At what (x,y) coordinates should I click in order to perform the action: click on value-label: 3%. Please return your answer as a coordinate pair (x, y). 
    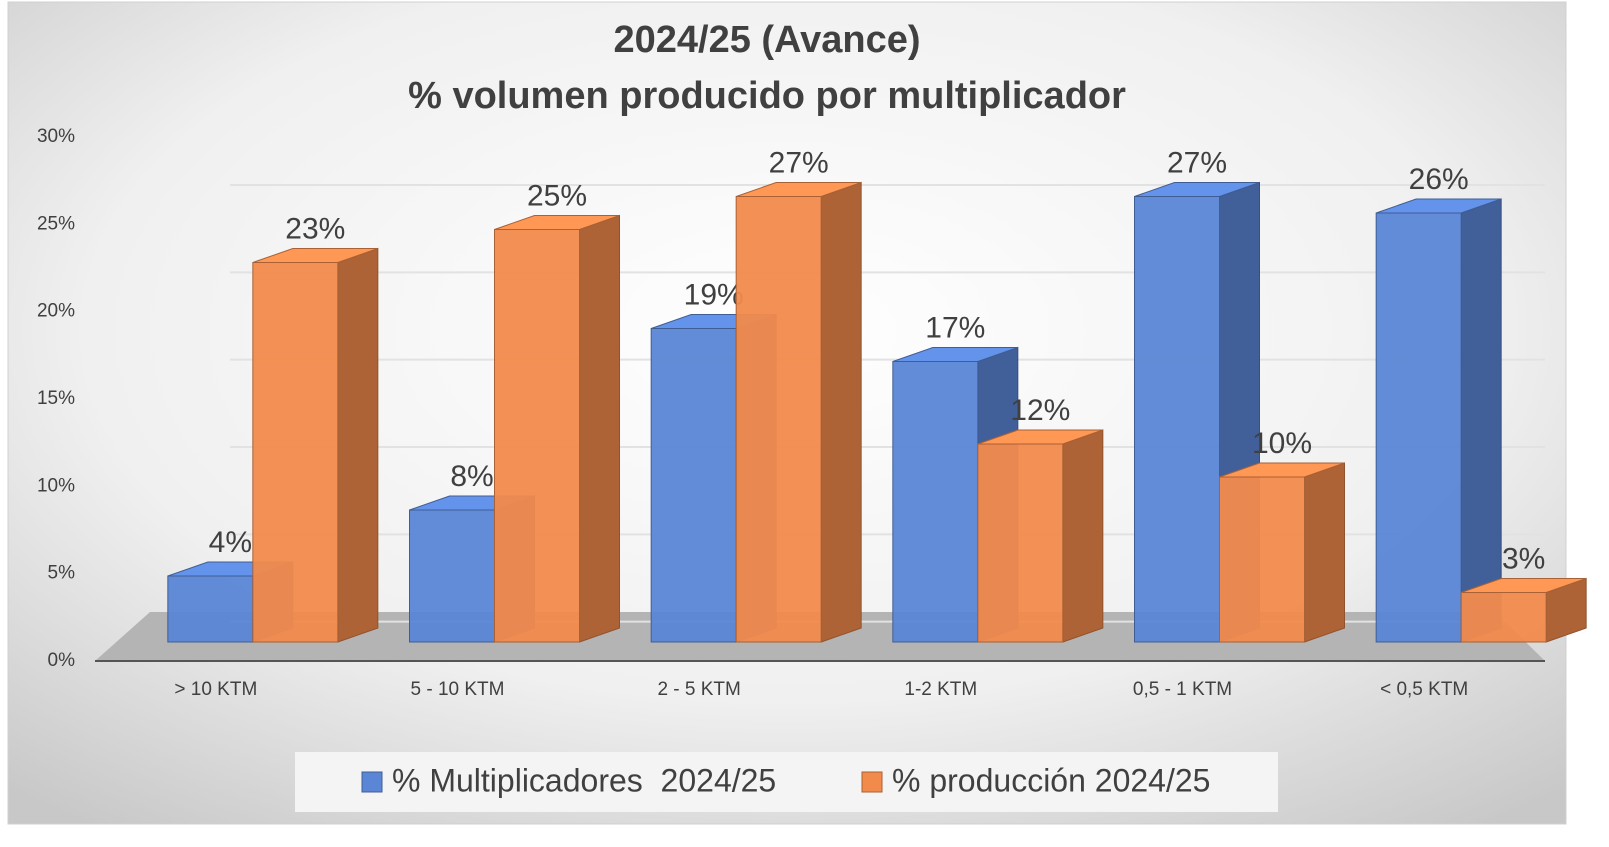
    Looking at the image, I should click on (1523, 558).